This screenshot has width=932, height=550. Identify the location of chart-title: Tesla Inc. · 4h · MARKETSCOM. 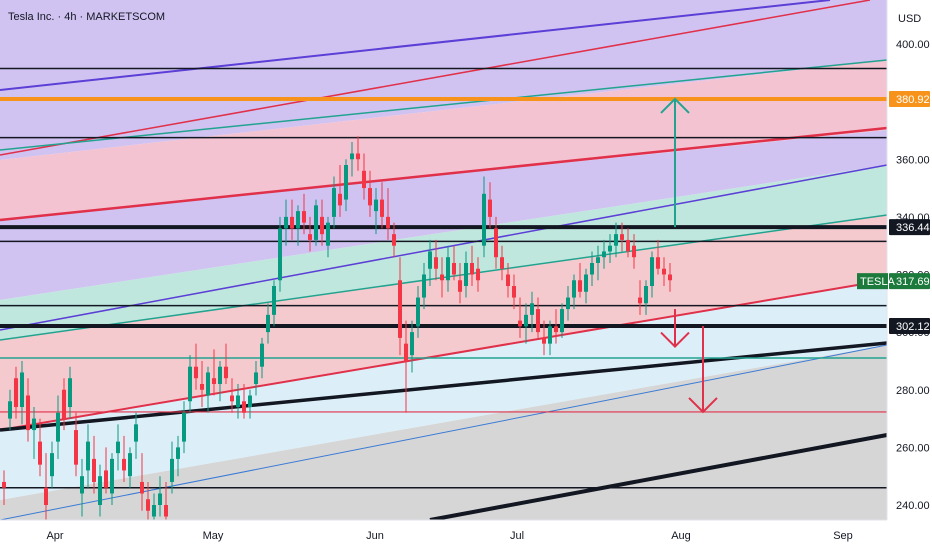
(86, 17).